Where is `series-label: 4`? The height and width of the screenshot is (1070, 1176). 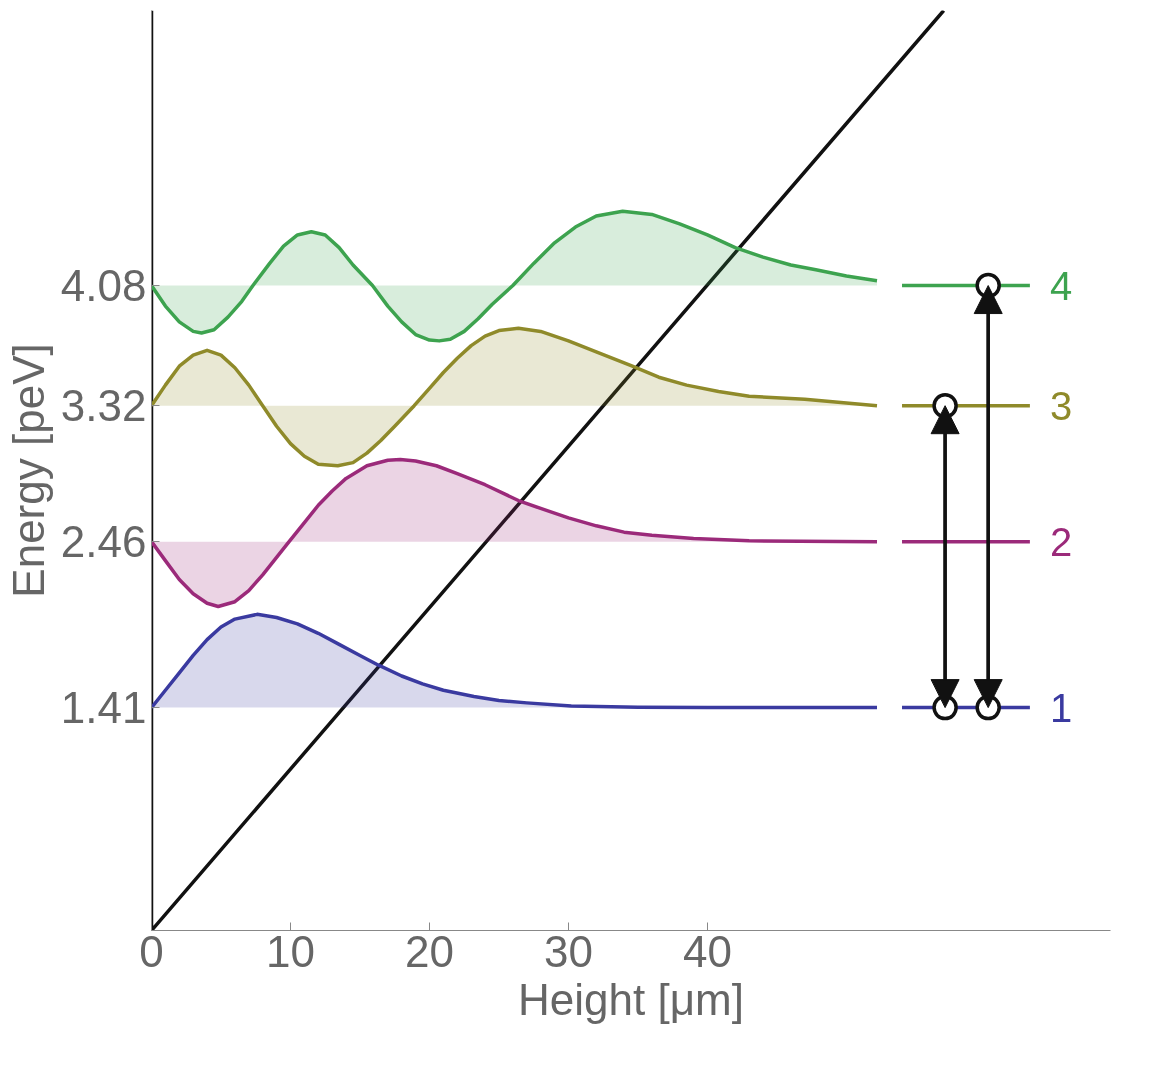 series-label: 4 is located at coordinates (1061, 285).